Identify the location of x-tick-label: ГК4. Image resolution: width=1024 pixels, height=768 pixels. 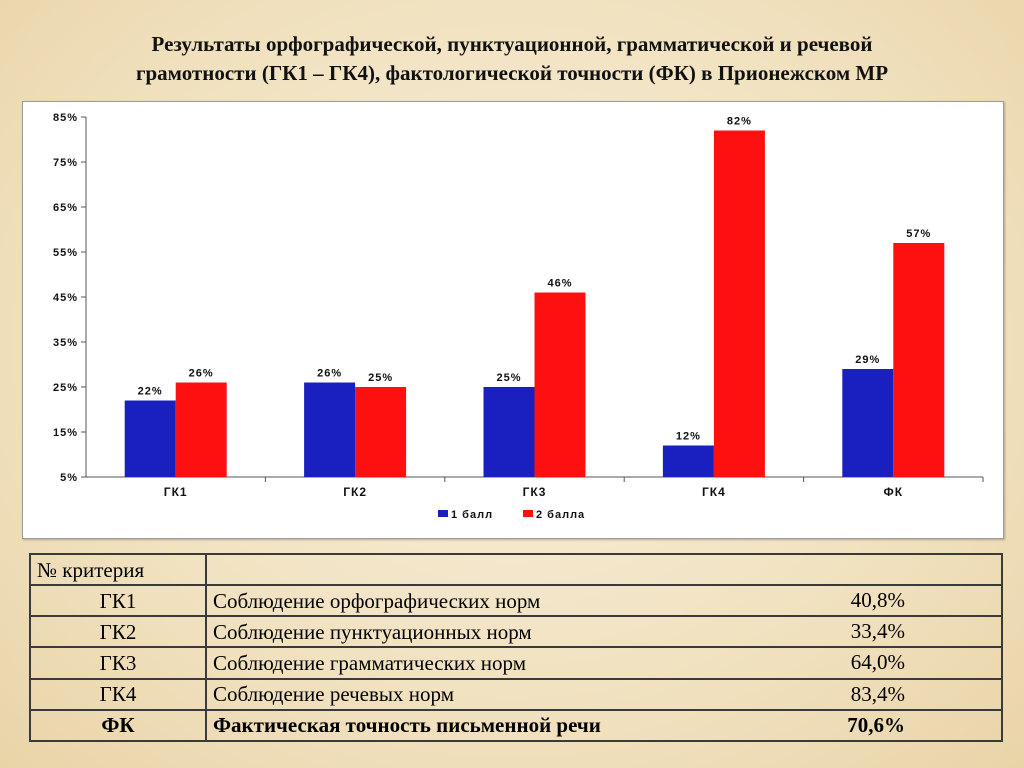
(714, 492).